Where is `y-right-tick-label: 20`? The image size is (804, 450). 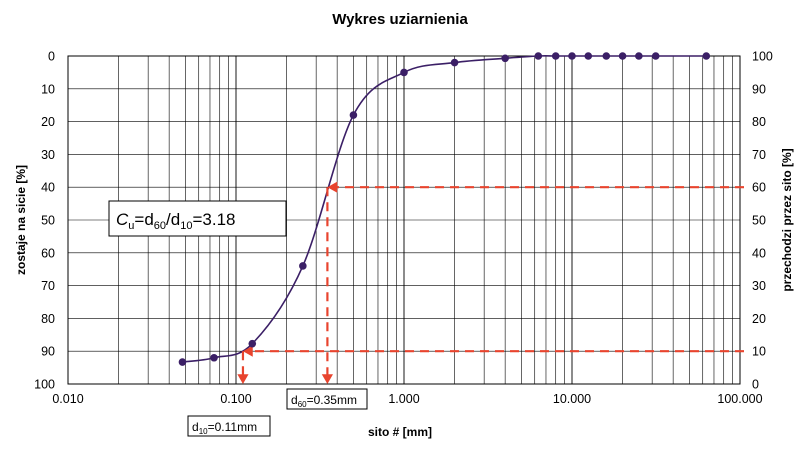 y-right-tick-label: 20 is located at coordinates (759, 319).